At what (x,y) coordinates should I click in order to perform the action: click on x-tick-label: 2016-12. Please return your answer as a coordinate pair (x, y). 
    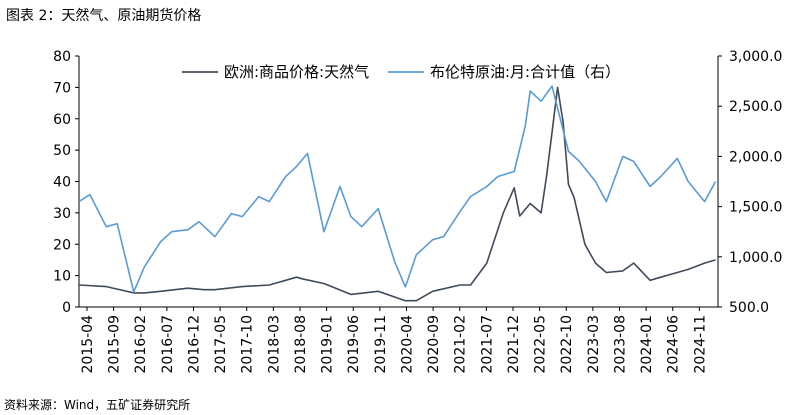
    Looking at the image, I should click on (194, 344).